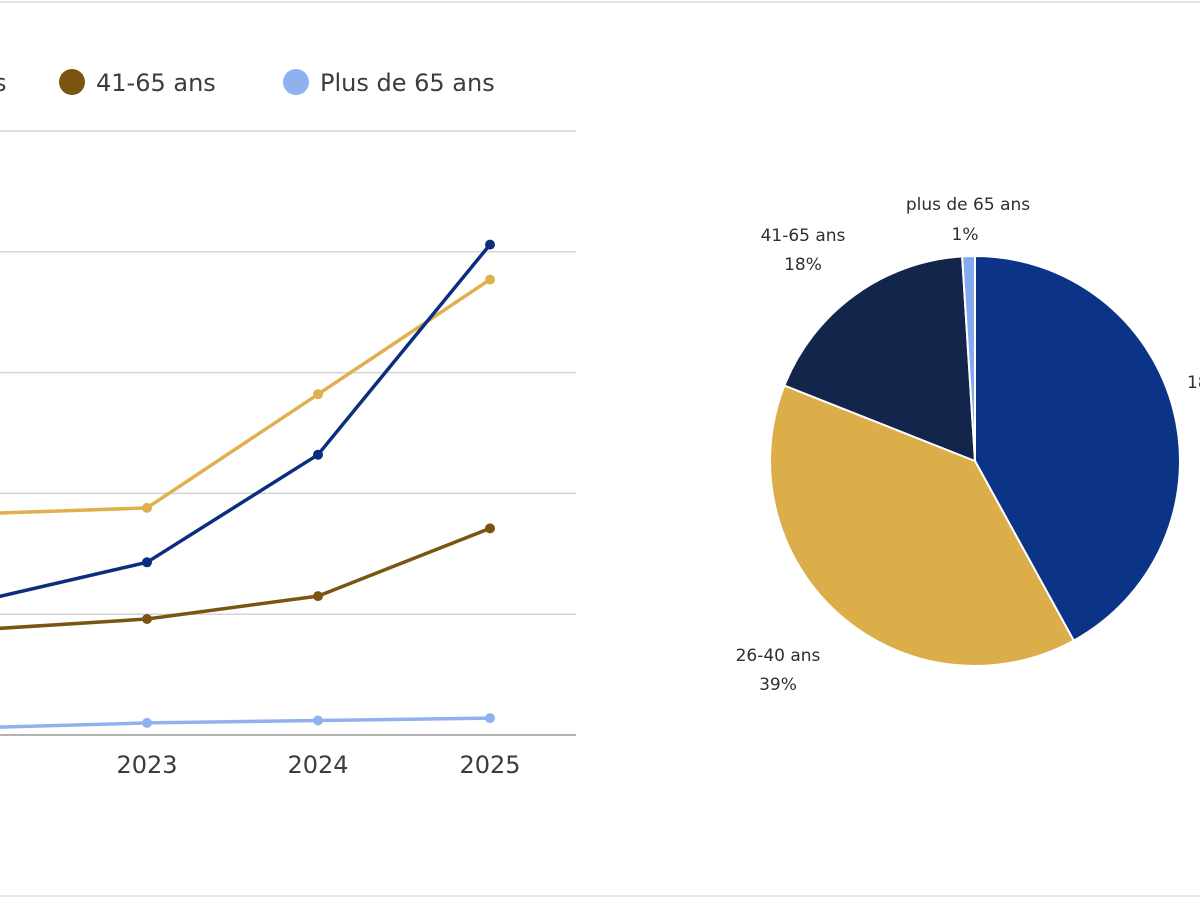 The height and width of the screenshot is (900, 1200). Describe the element at coordinates (407, 83) in the screenshot. I see `legend-label-plus-65: Plus de 65 ans` at that location.